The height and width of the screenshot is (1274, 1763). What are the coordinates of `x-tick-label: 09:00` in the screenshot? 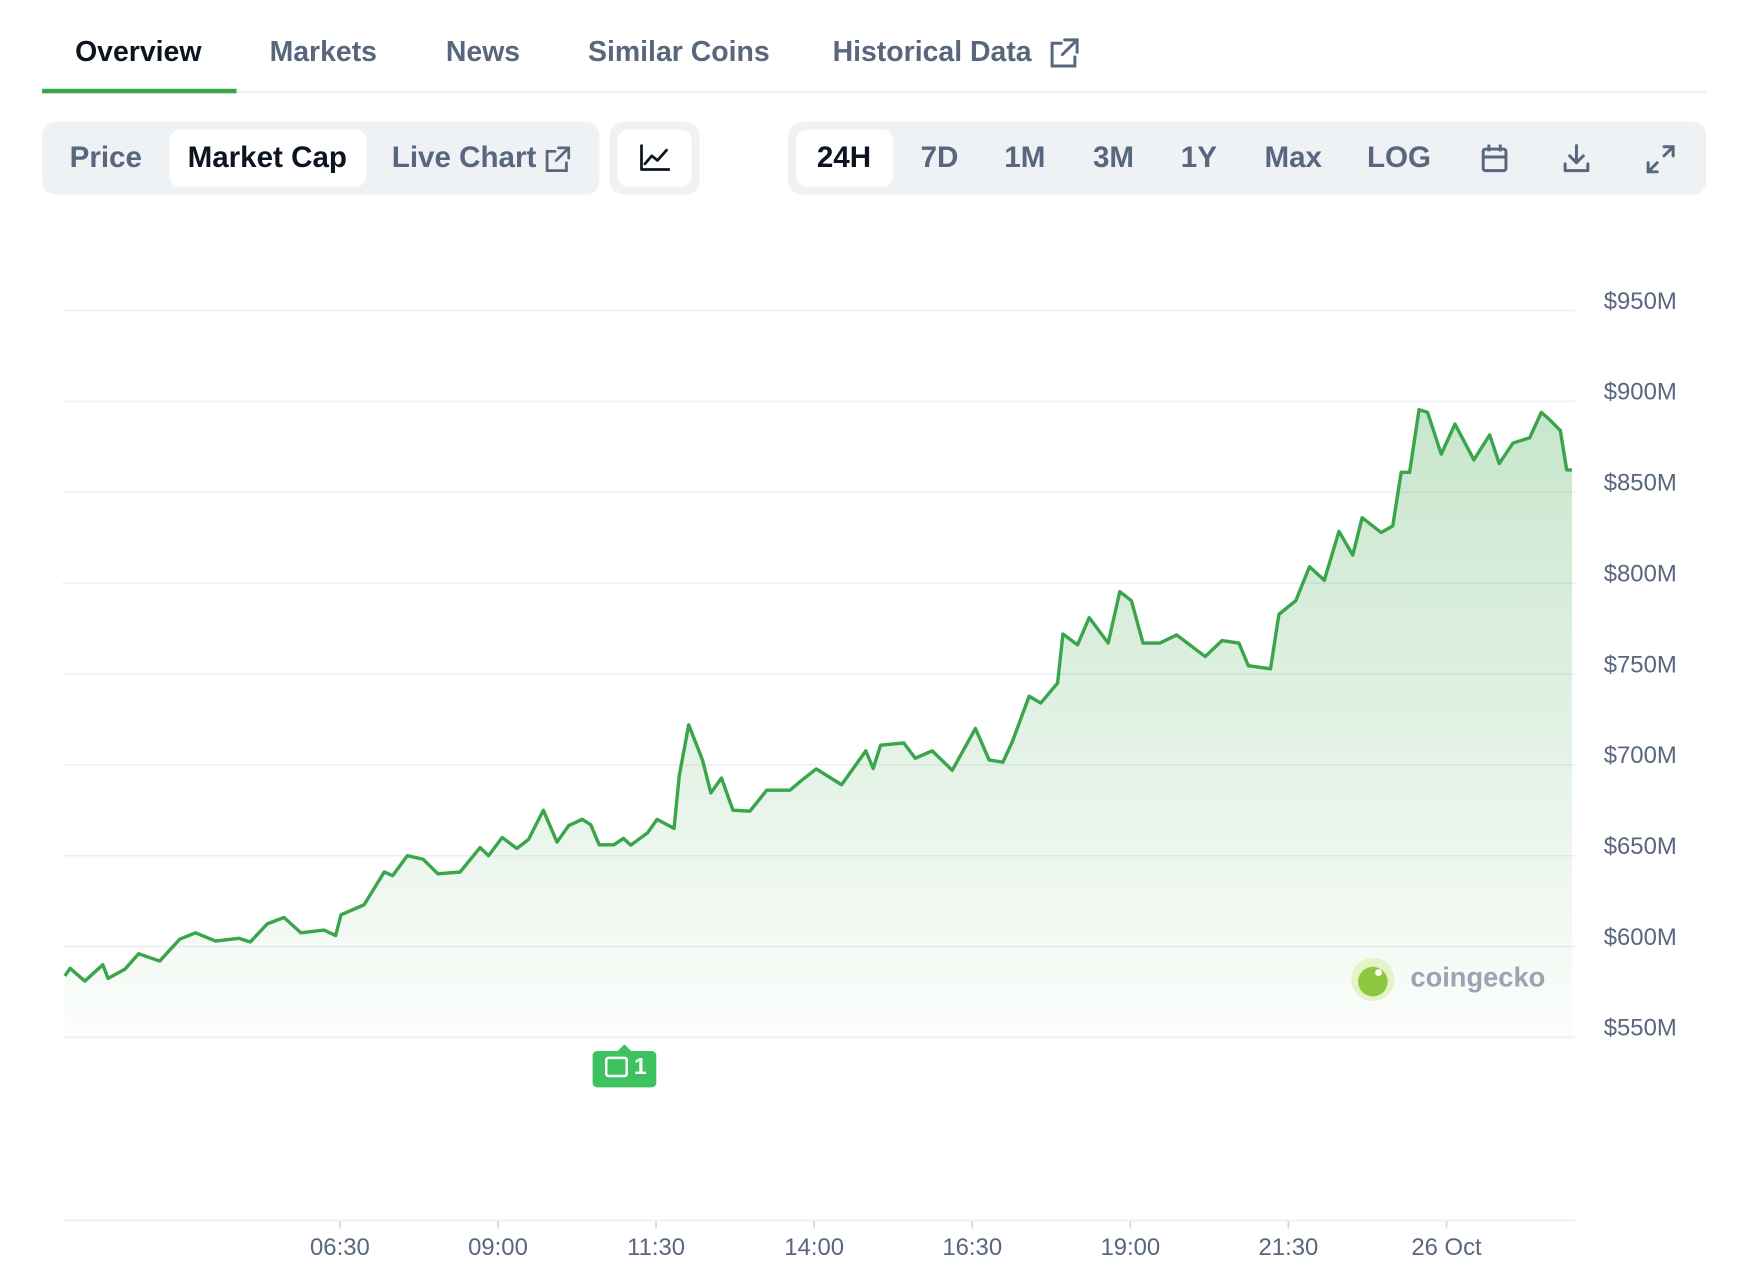 It's located at (498, 1247).